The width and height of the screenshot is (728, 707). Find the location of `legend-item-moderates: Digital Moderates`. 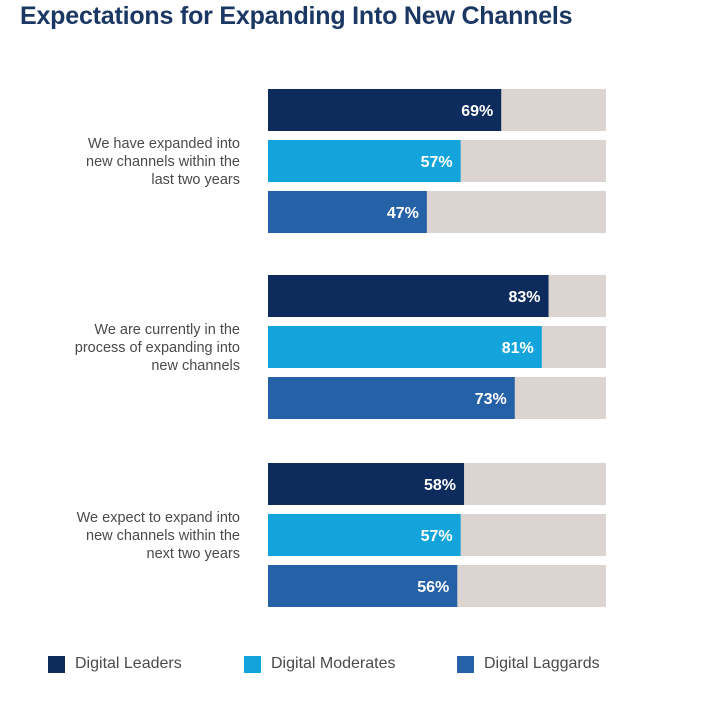

legend-item-moderates: Digital Moderates is located at coordinates (320, 664).